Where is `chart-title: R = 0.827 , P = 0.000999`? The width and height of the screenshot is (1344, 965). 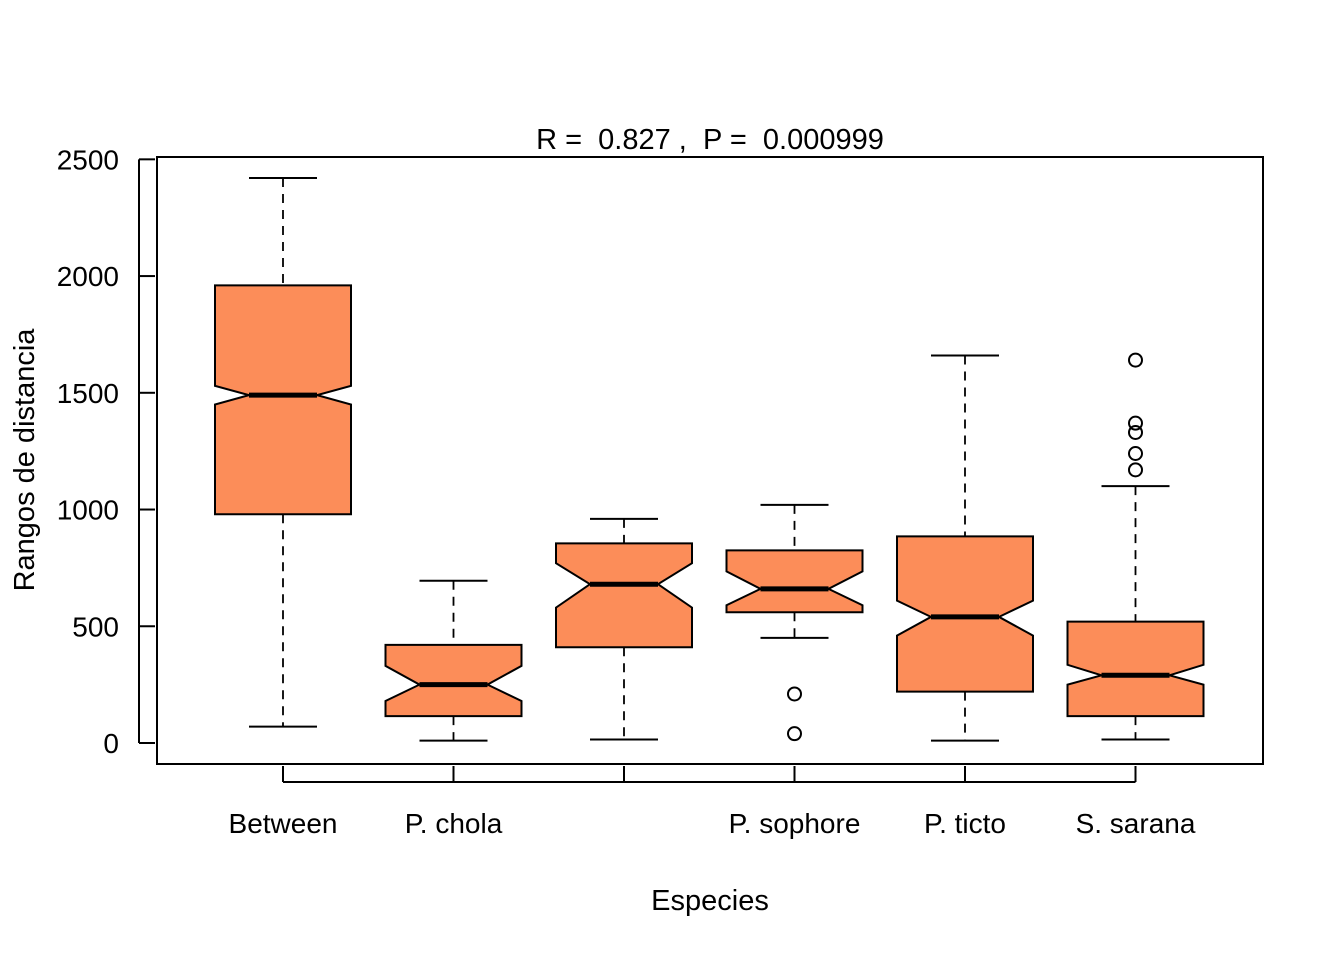
chart-title: R = 0.827 , P = 0.000999 is located at coordinates (710, 140).